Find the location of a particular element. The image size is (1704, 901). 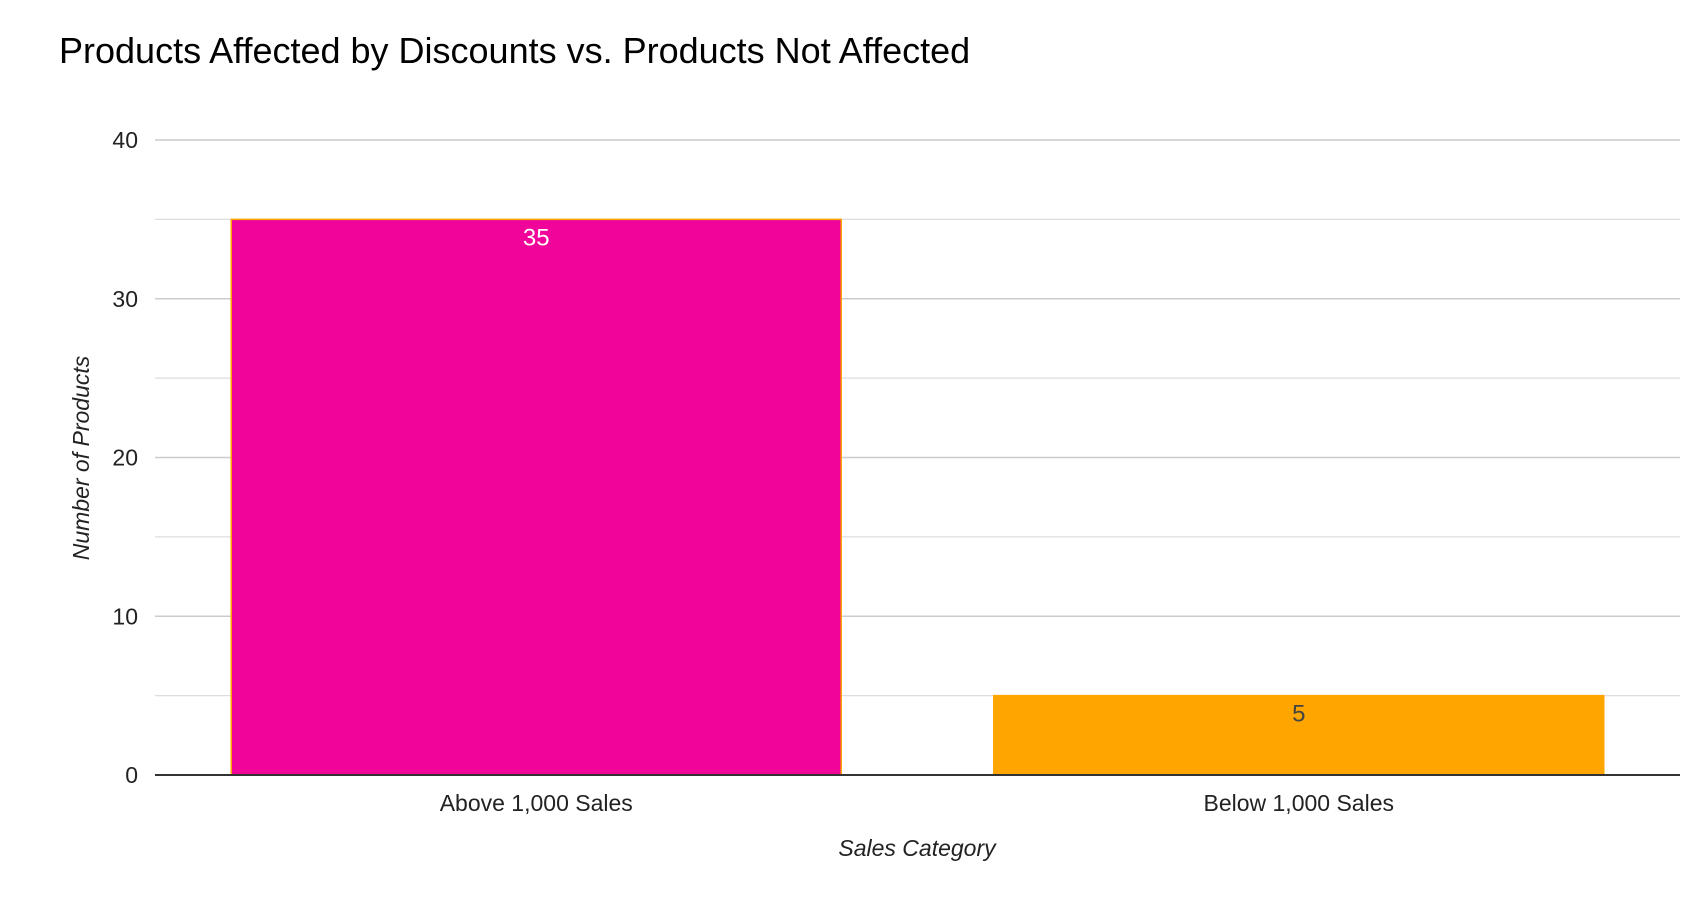

data-label: 35 is located at coordinates (536, 237).